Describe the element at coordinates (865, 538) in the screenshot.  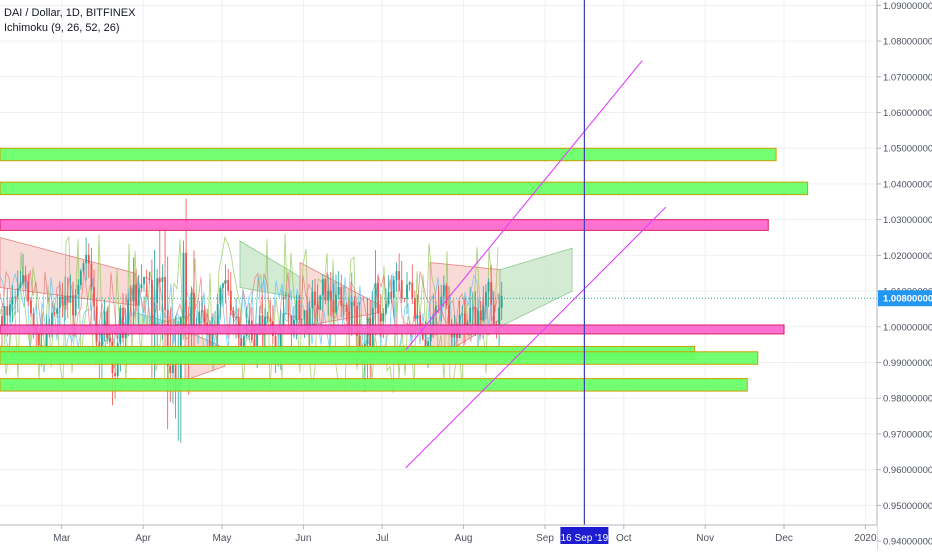
I see `time-tick-label: 2020` at that location.